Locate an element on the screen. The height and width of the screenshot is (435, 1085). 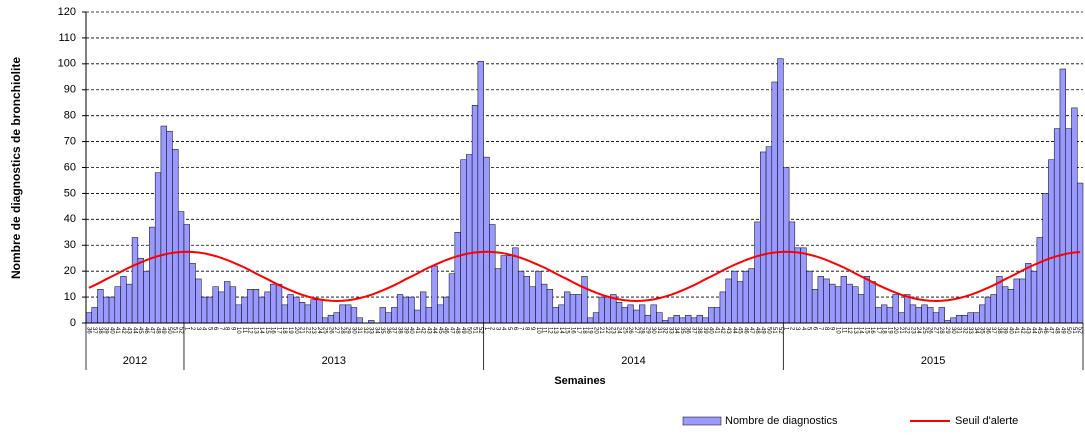
x-tick-label: 6 is located at coordinates (814, 329).